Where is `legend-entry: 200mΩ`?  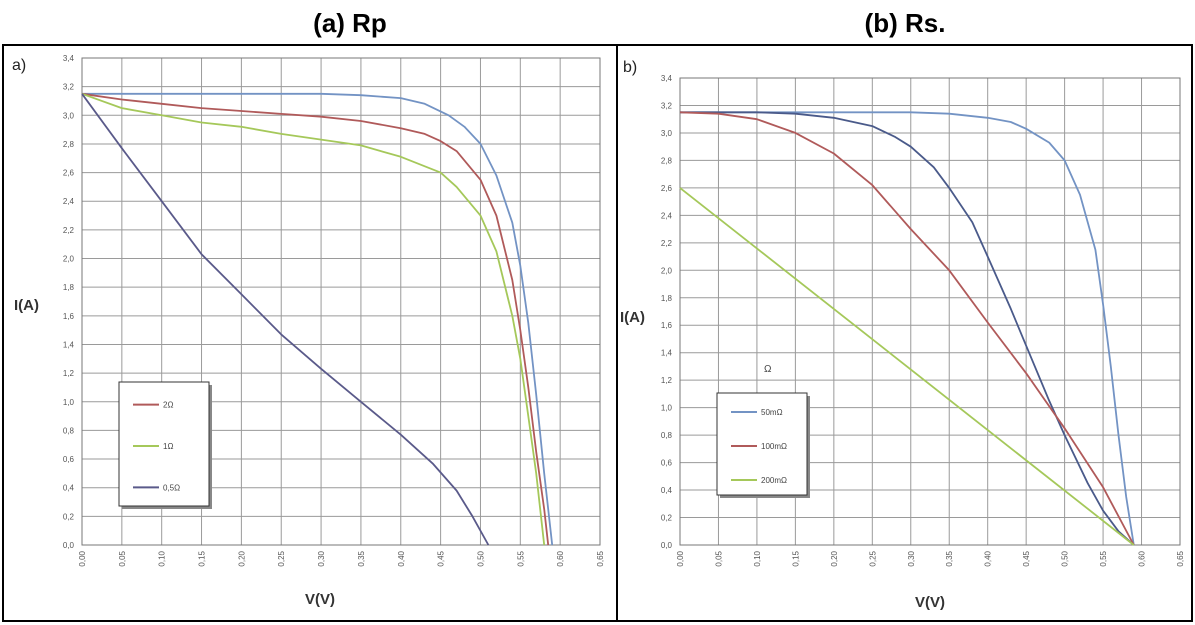
legend-entry: 200mΩ is located at coordinates (774, 480).